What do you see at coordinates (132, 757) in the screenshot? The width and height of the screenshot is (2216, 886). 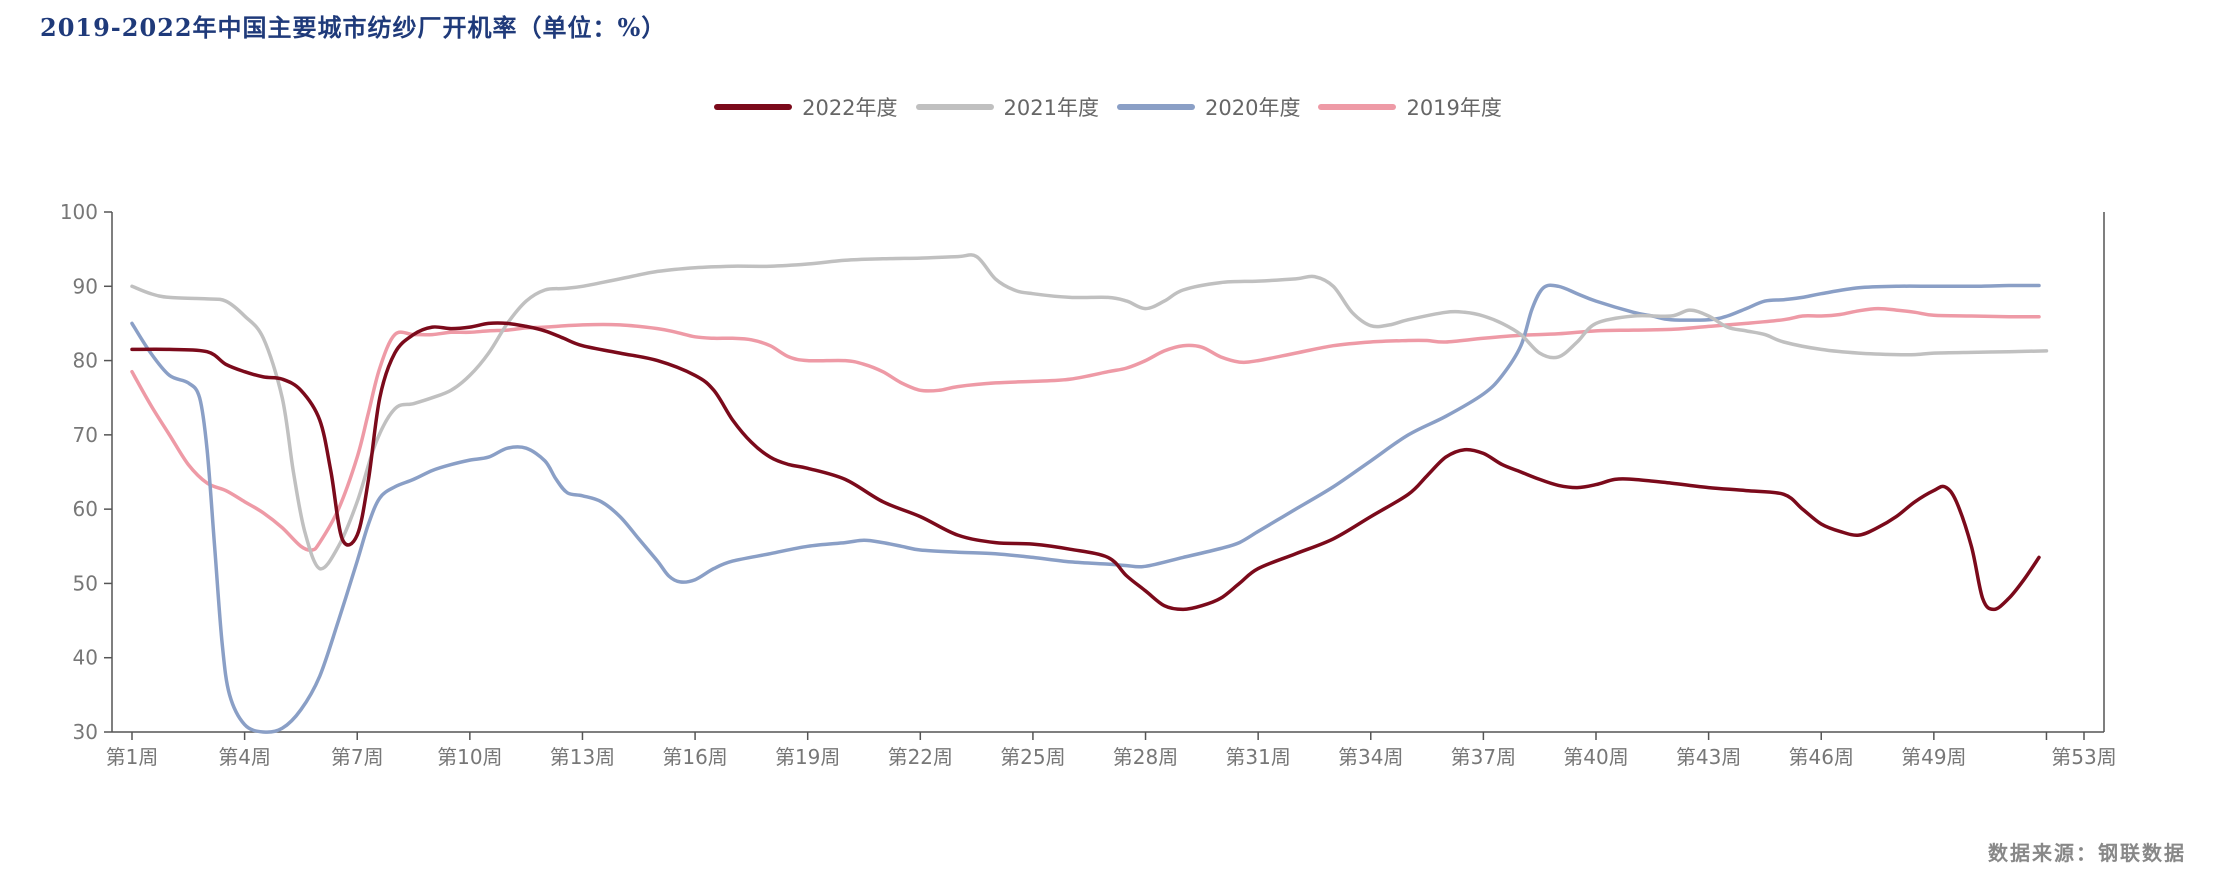 I see `x-tick-label: 第1周` at bounding box center [132, 757].